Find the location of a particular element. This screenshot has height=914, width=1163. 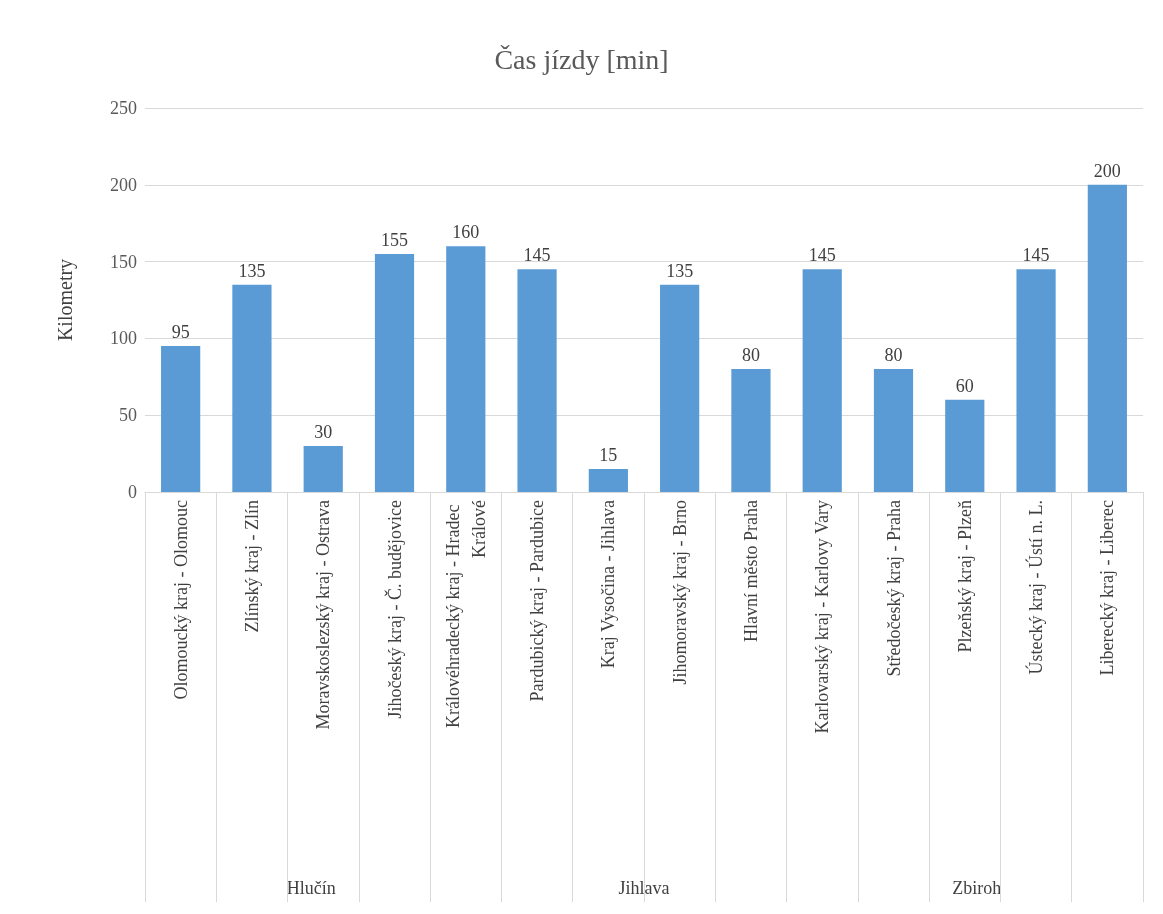

data-label: 30 is located at coordinates (323, 431).